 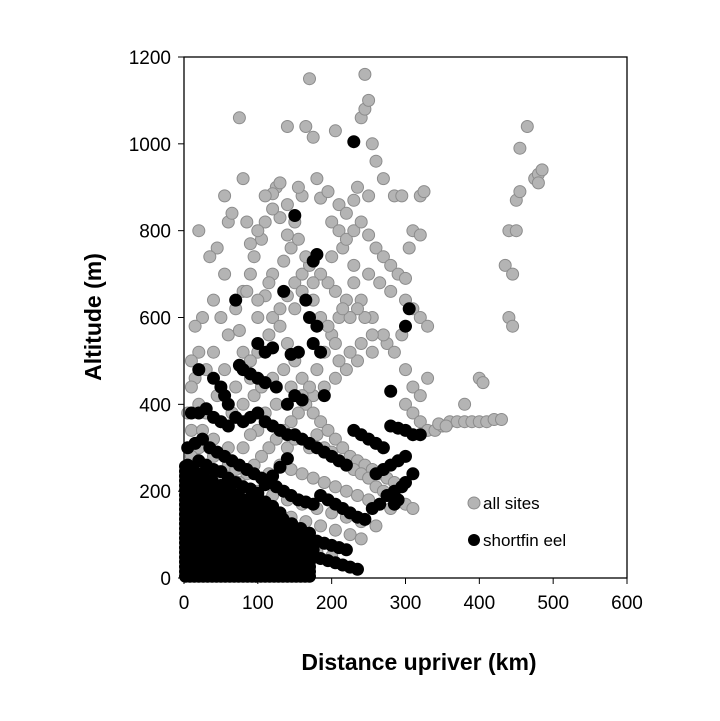 What do you see at coordinates (524, 540) in the screenshot?
I see `legend-label-shortfin-eel: shortfin eel` at bounding box center [524, 540].